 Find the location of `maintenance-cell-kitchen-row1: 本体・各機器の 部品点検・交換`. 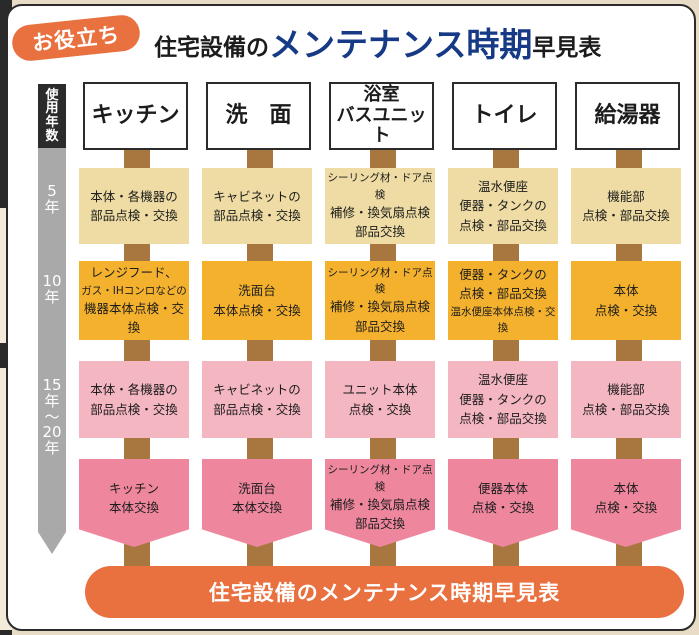

maintenance-cell-kitchen-row1: 本体・各機器の 部品点検・交換 is located at coordinates (134, 206).